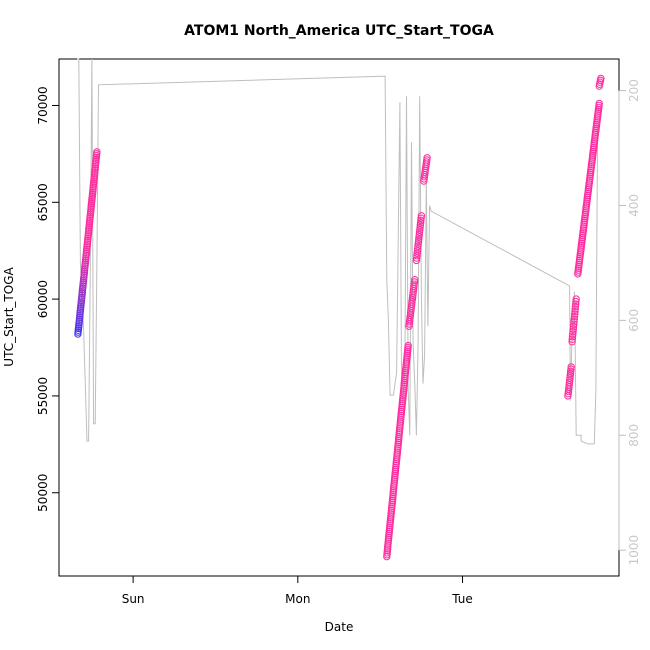 Image resolution: width=650 pixels, height=650 pixels. I want to click on x-axis: Sun Mon Tue, so click(297, 590).